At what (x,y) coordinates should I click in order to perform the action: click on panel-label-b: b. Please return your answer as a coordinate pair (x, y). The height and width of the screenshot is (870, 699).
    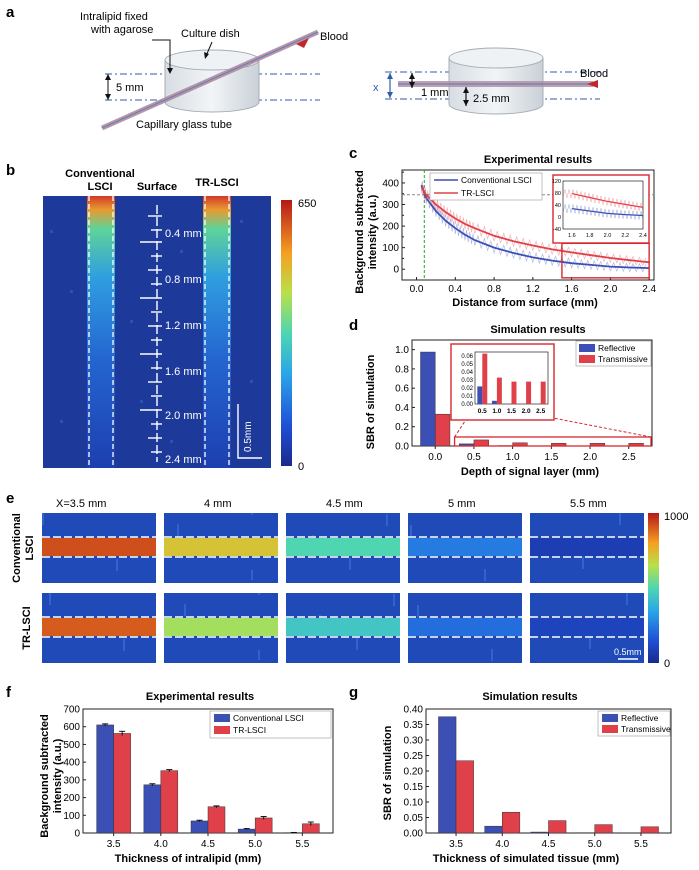
    Looking at the image, I should click on (10, 170).